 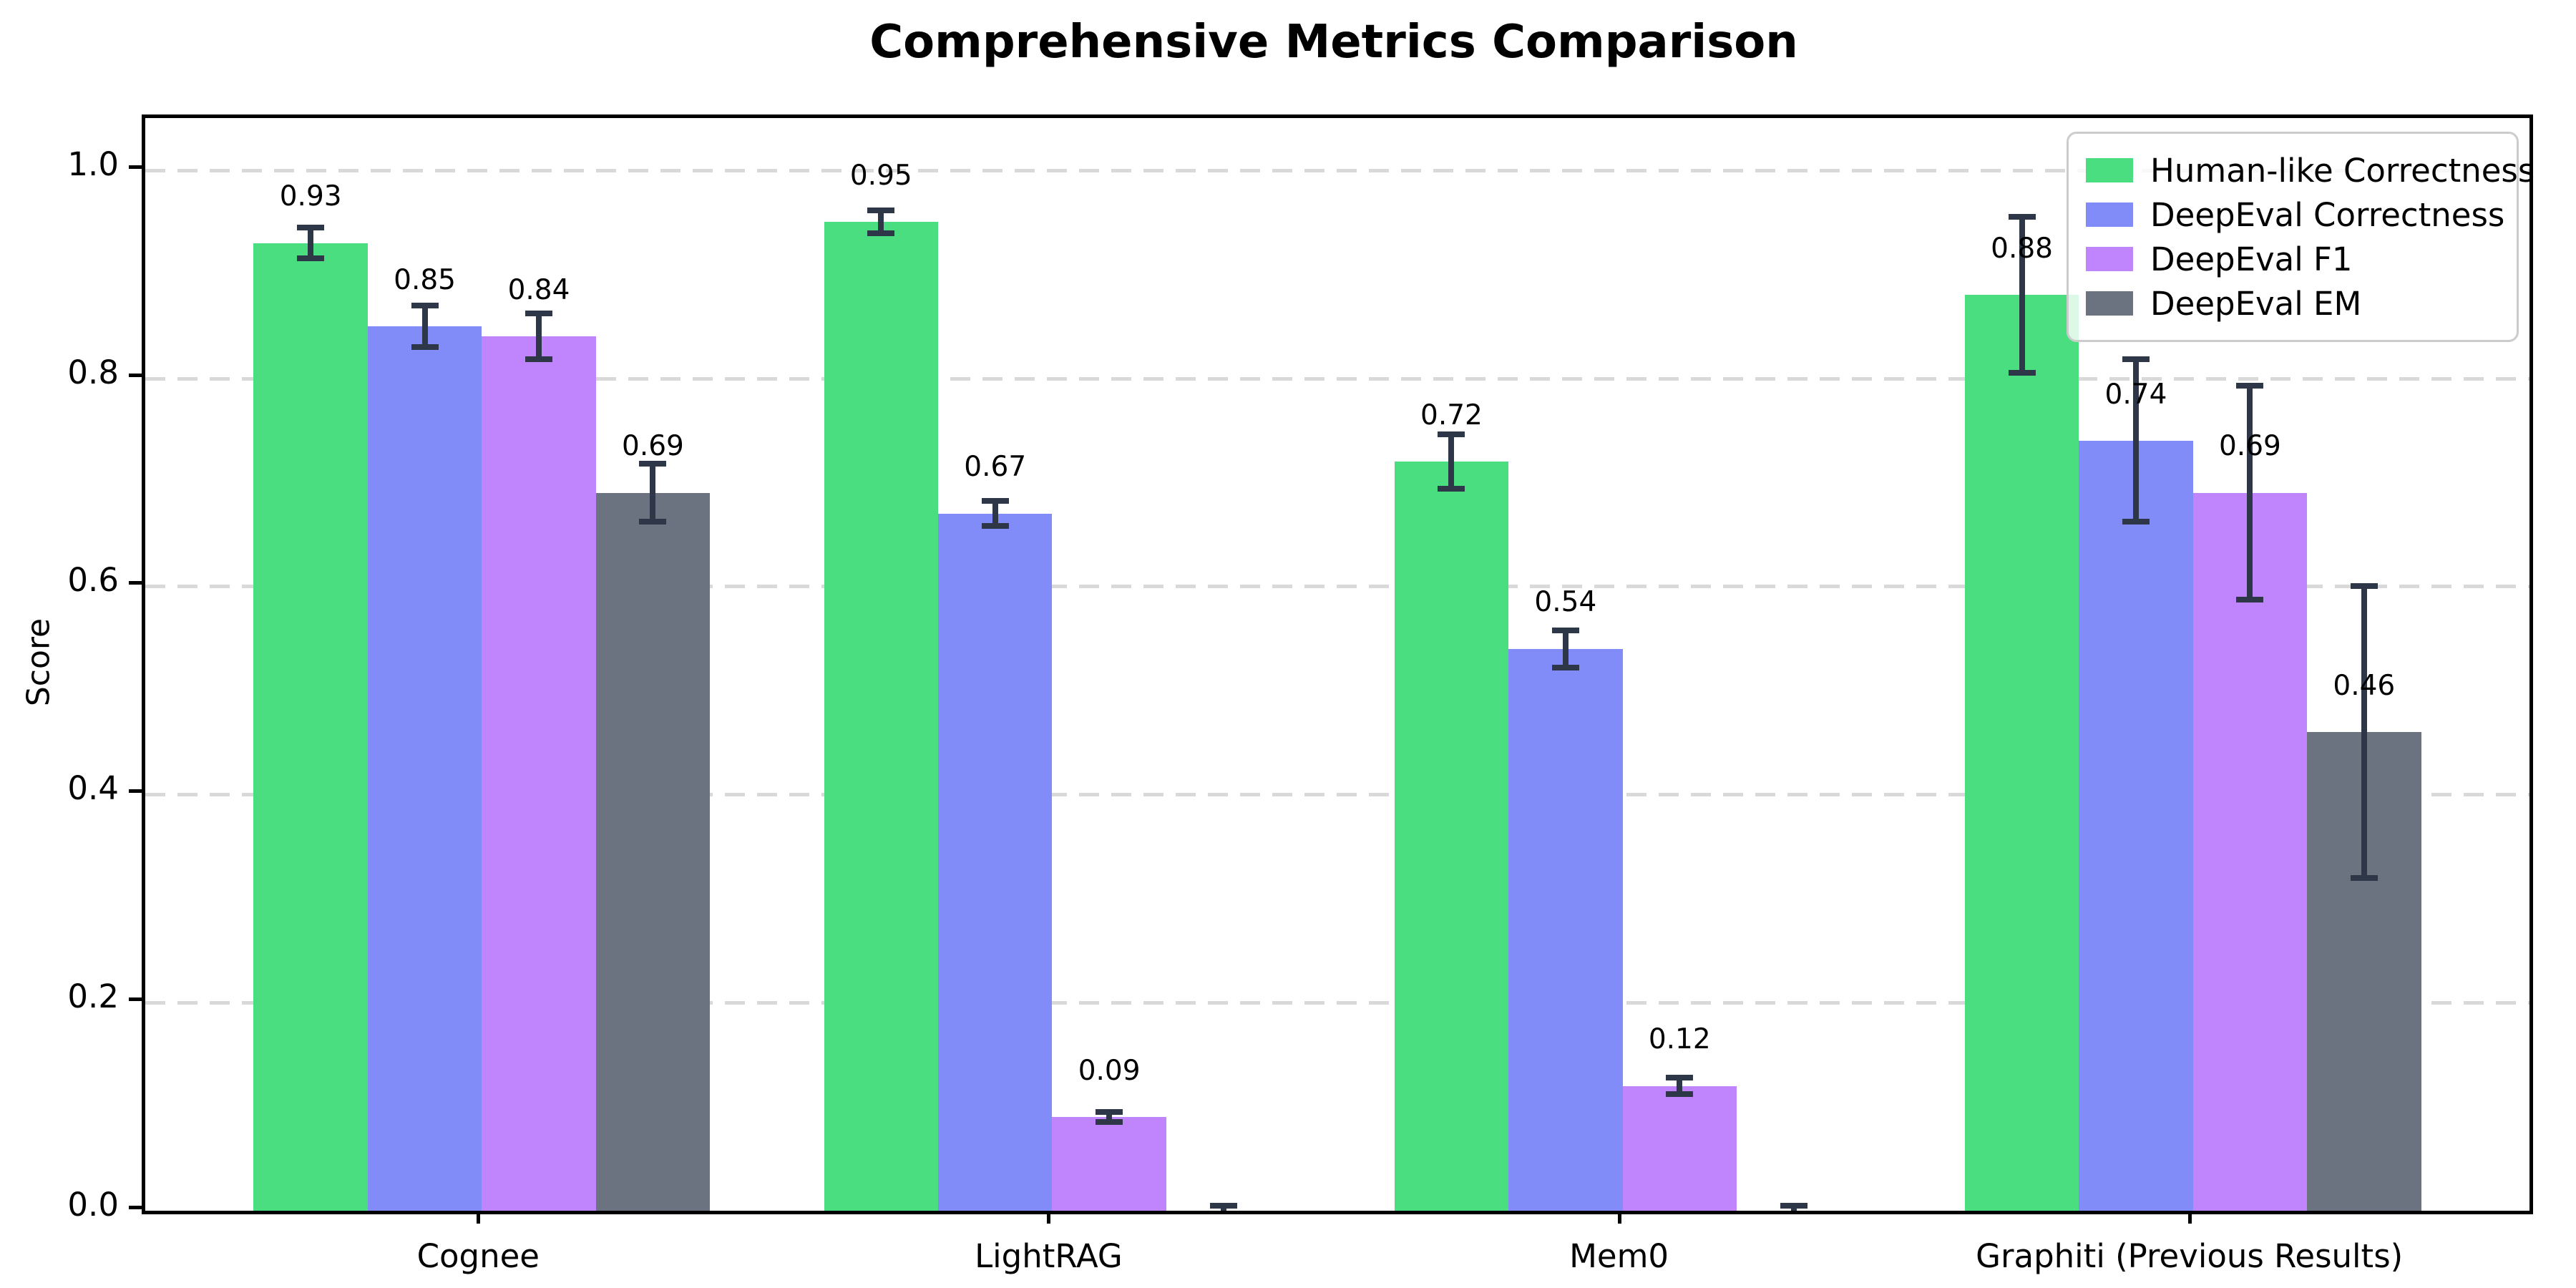 I want to click on legend-label: Human-like Correctness, so click(x=2342, y=170).